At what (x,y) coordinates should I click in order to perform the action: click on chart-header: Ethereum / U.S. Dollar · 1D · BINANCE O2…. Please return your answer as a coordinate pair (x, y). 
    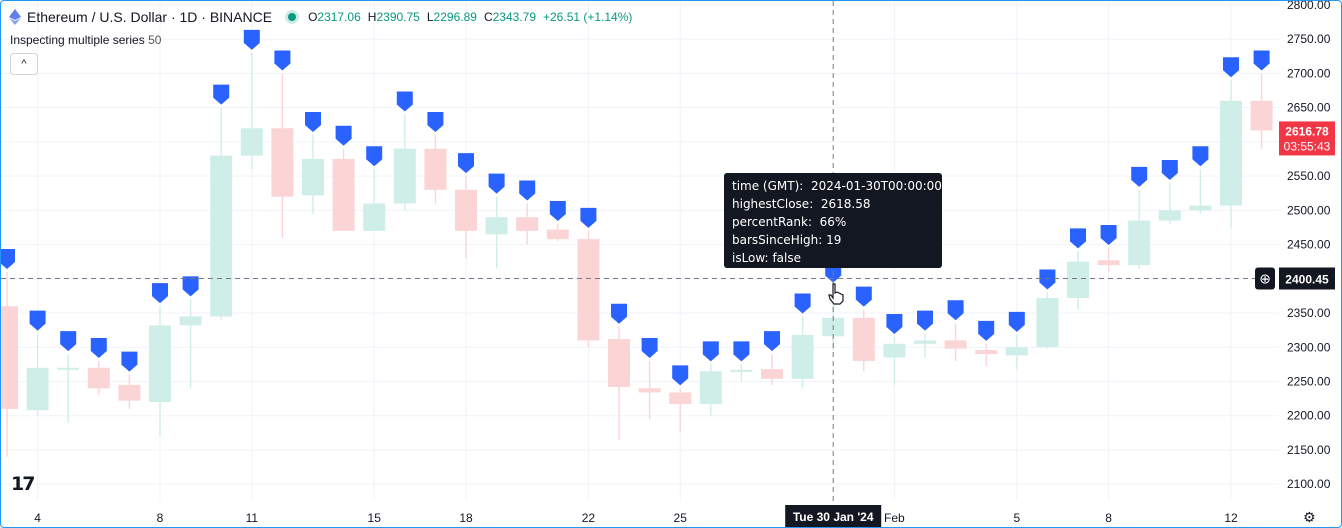
    Looking at the image, I should click on (320, 17).